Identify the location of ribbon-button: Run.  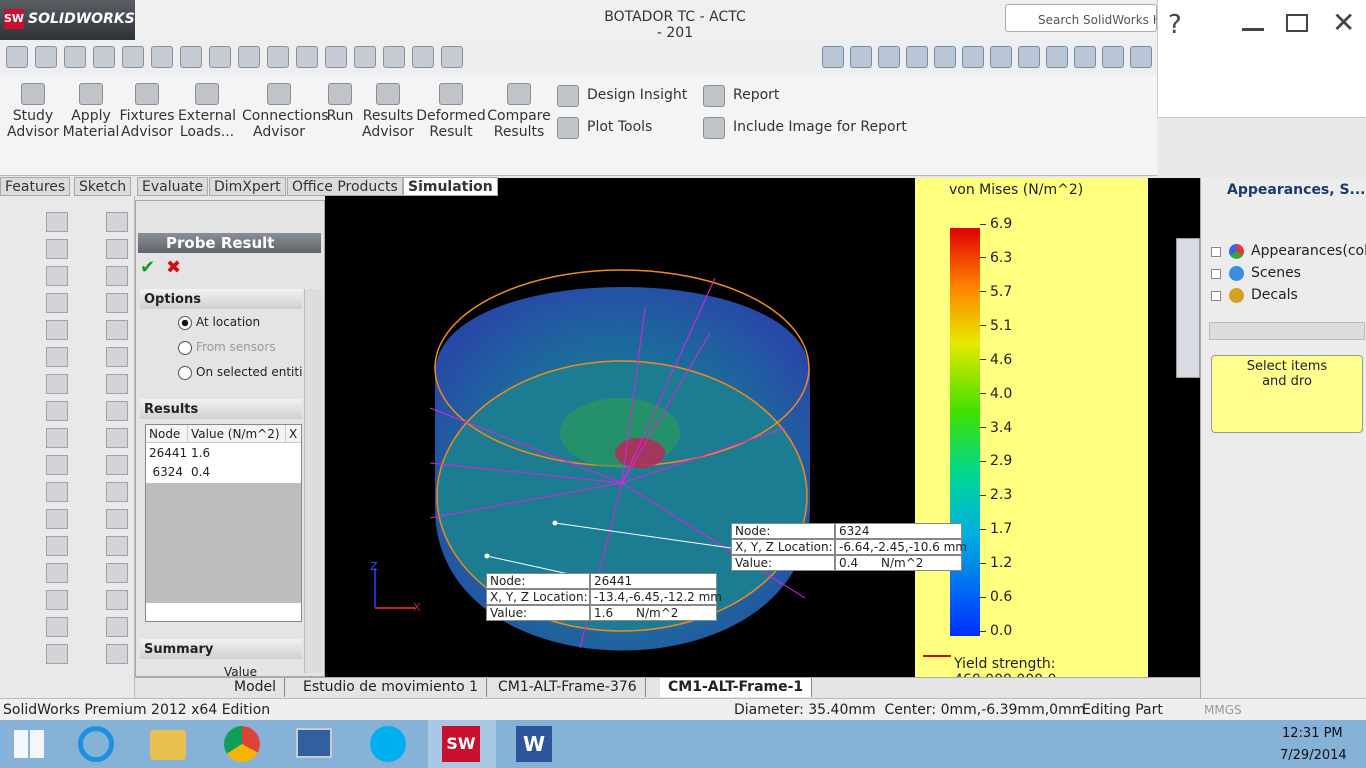
(340, 116).